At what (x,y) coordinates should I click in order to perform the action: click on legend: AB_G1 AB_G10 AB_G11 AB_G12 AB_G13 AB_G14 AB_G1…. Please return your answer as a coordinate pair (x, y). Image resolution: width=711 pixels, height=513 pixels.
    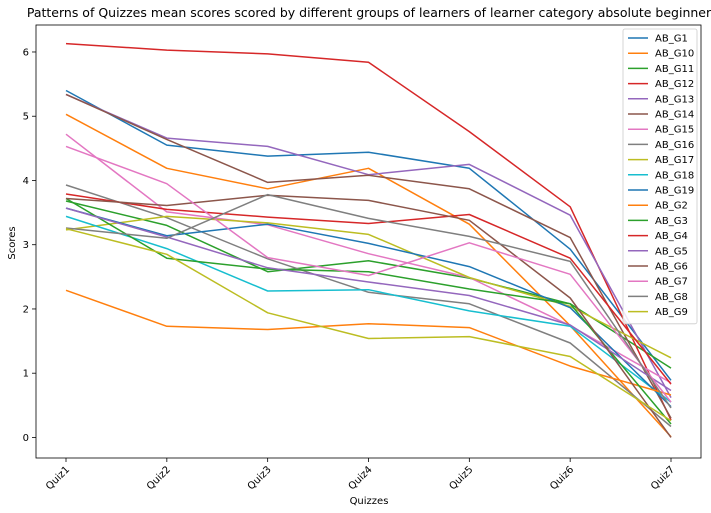
    Looking at the image, I should click on (660, 176).